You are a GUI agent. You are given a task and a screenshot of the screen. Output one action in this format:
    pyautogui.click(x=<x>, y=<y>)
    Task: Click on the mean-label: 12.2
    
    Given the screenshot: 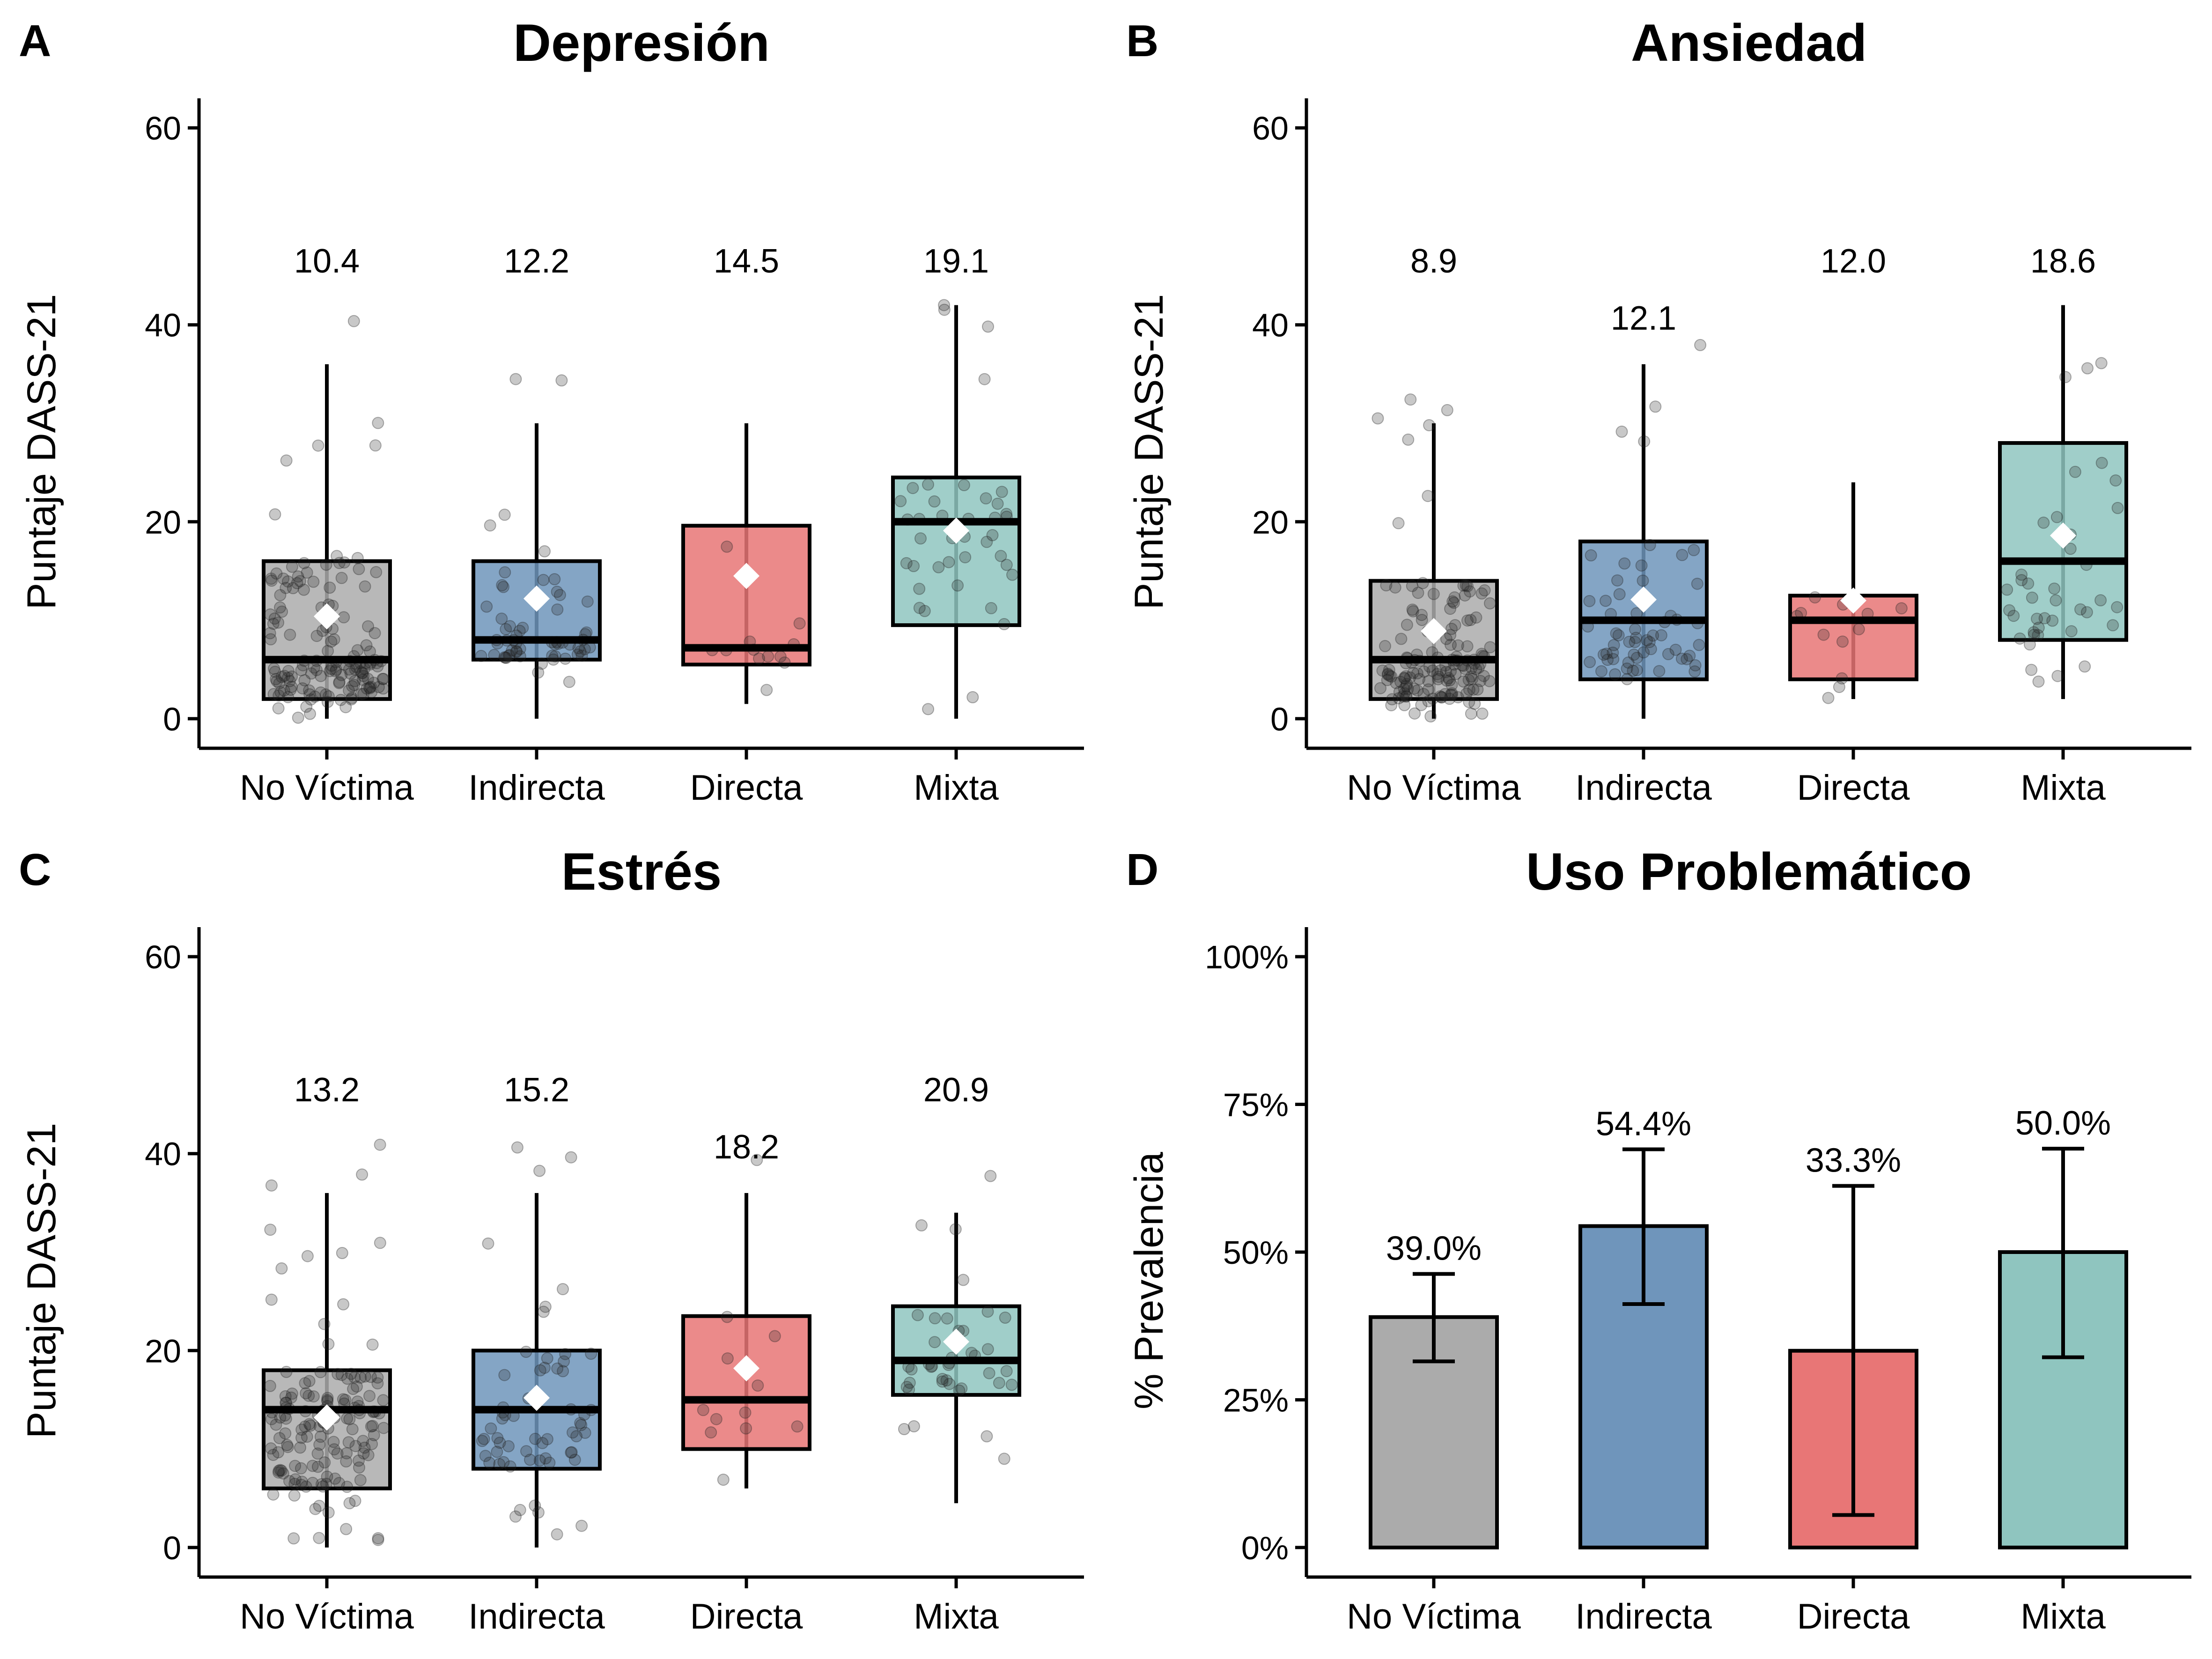 What is the action you would take?
    pyautogui.click(x=537, y=261)
    